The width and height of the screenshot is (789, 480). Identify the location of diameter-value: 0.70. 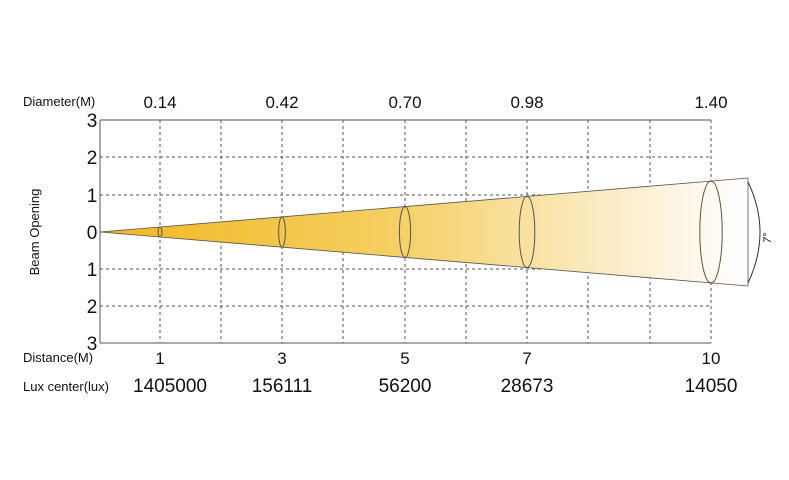
(404, 102).